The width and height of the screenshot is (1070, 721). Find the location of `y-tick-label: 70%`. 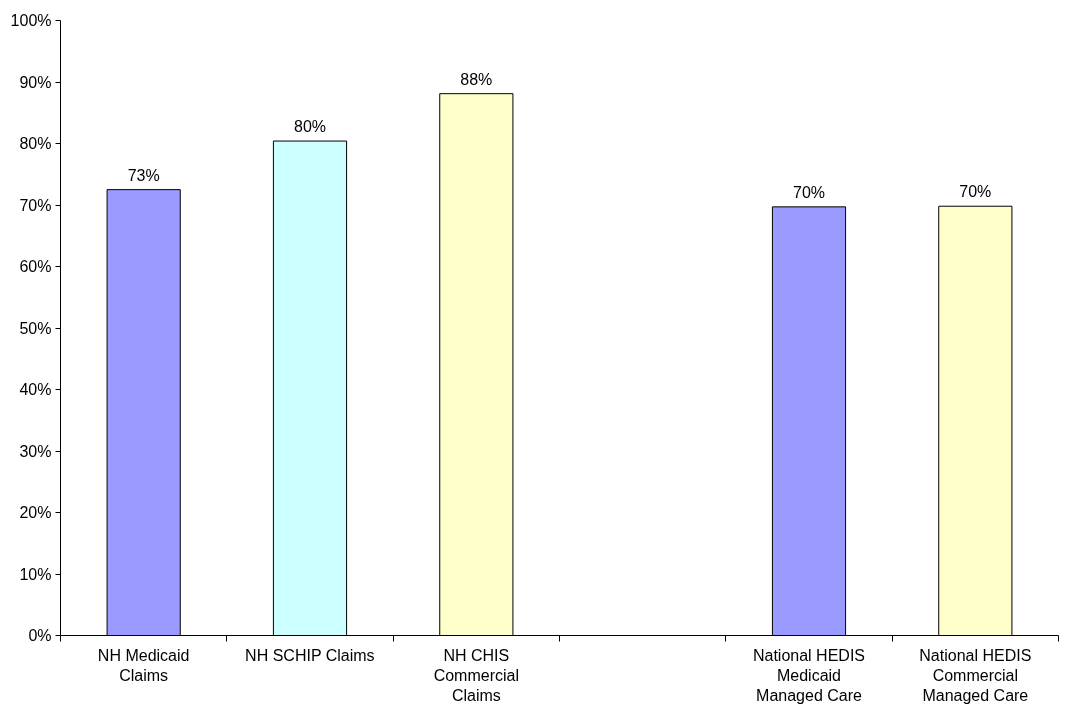

y-tick-label: 70% is located at coordinates (35, 205).